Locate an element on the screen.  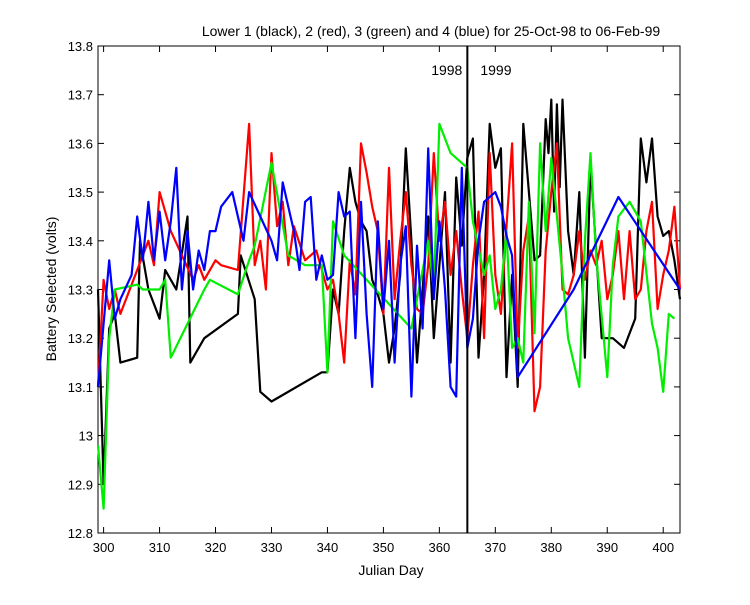
y-tick-label: 12.8 is located at coordinates (80, 533).